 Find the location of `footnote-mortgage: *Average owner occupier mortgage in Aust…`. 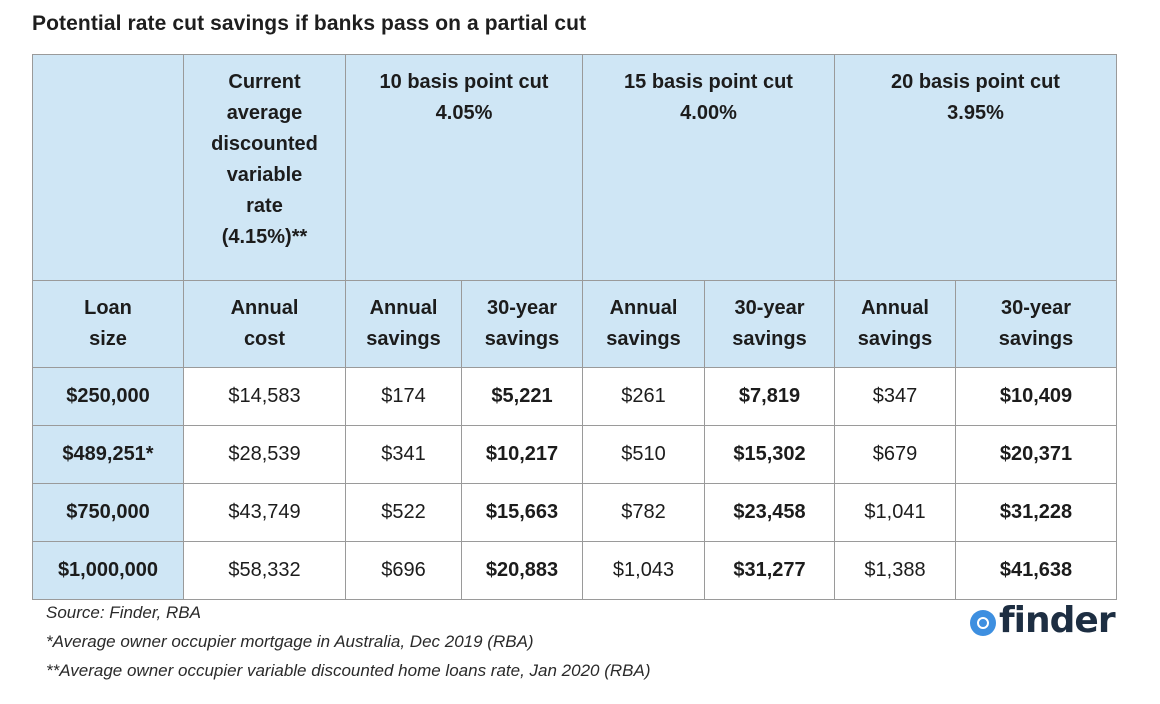

footnote-mortgage: *Average owner occupier mortgage in Aust… is located at coordinates (290, 641).